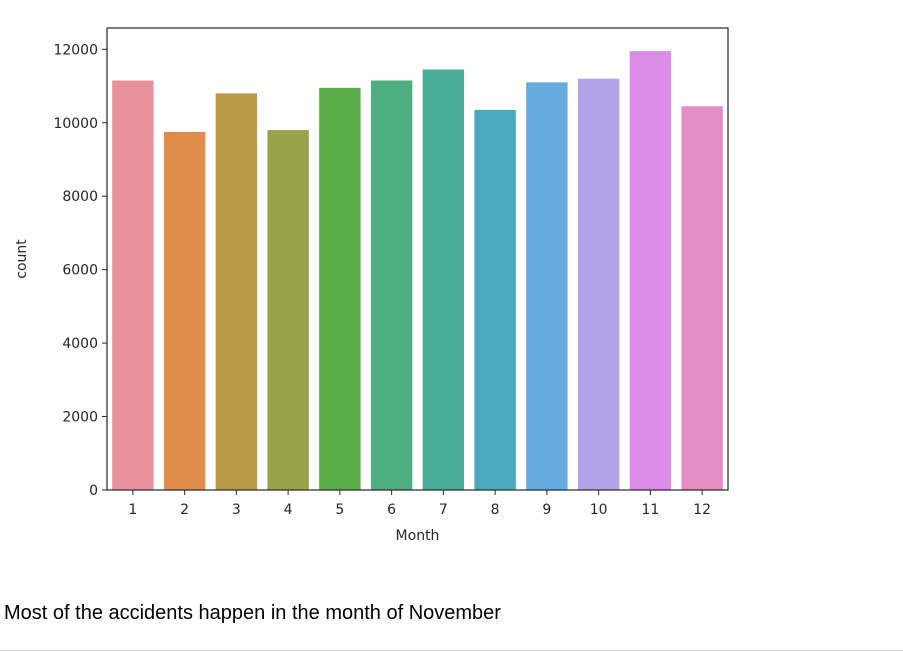 The width and height of the screenshot is (903, 652). Describe the element at coordinates (599, 510) in the screenshot. I see `x-tick-label: 10` at that location.